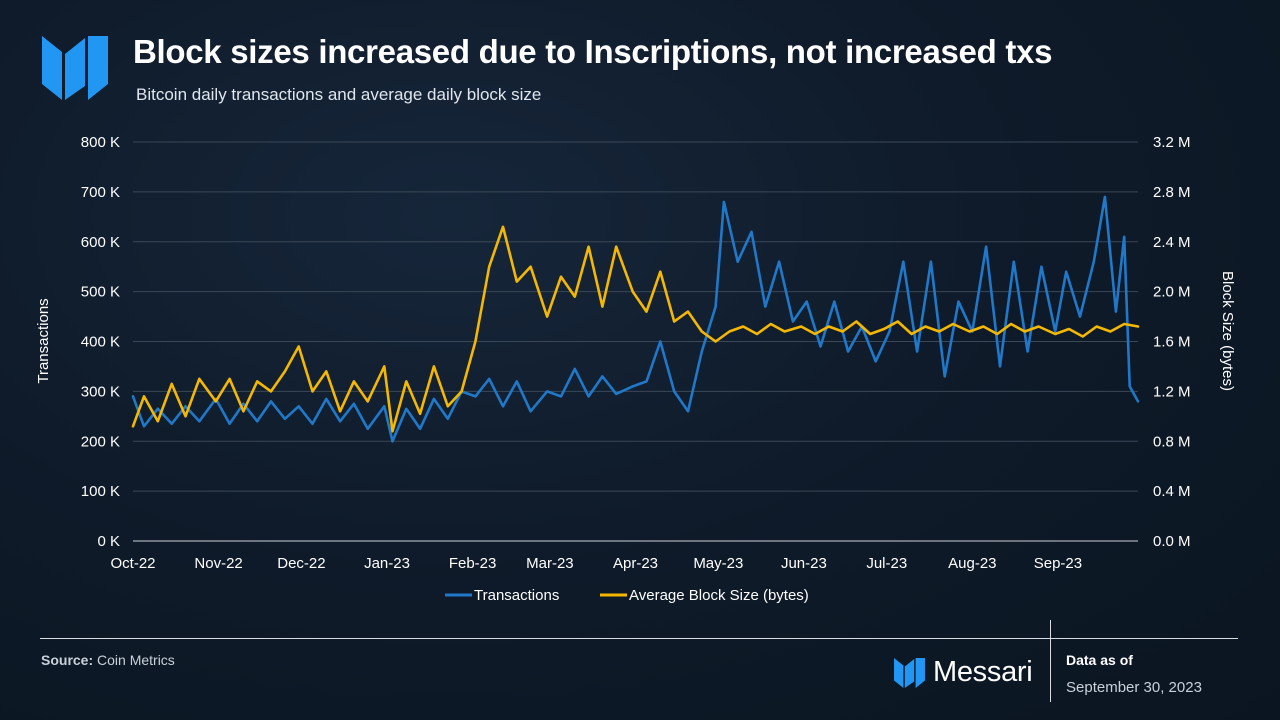  What do you see at coordinates (1058, 563) in the screenshot?
I see `x-tick-label: Sep-23` at bounding box center [1058, 563].